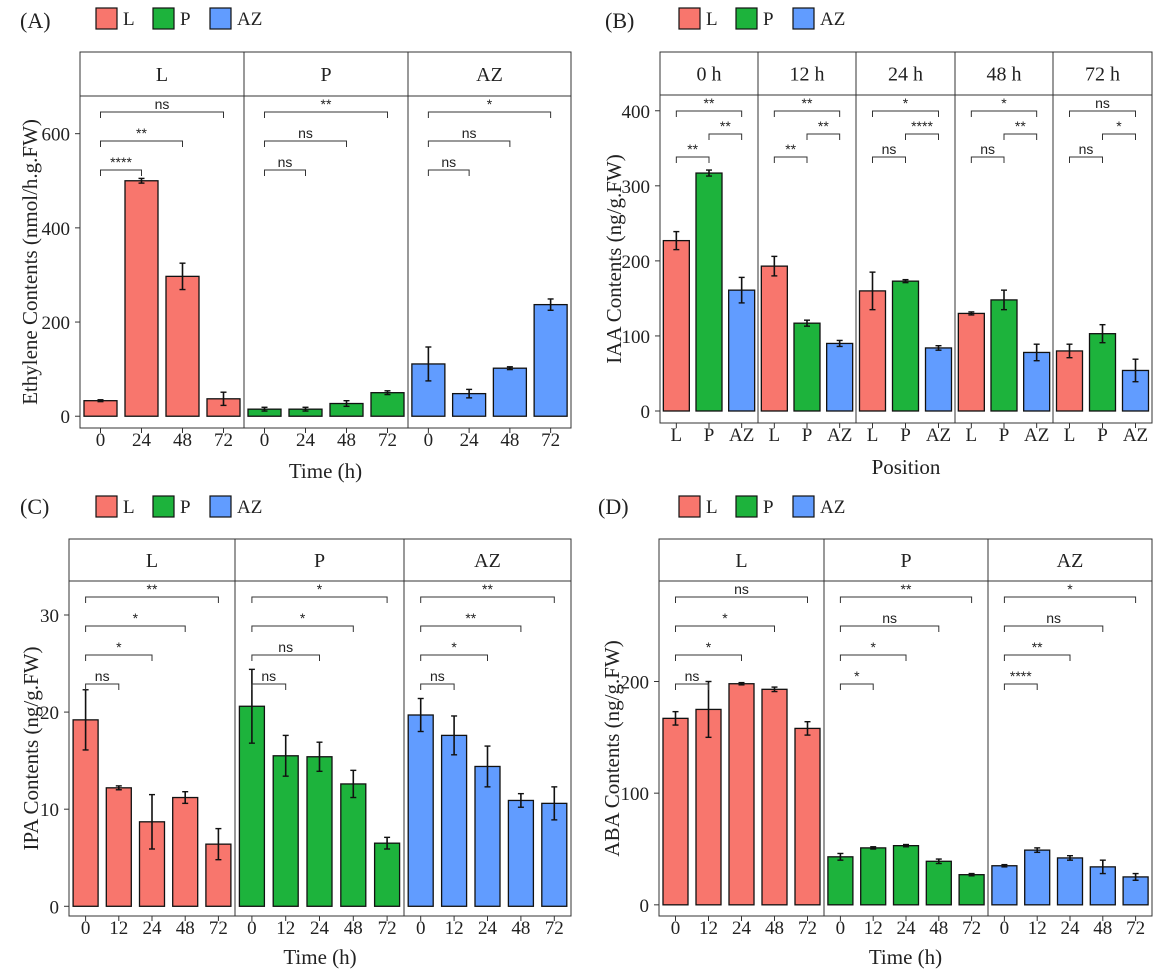  Describe the element at coordinates (646, 412) in the screenshot. I see `y-tick-label: 0` at that location.